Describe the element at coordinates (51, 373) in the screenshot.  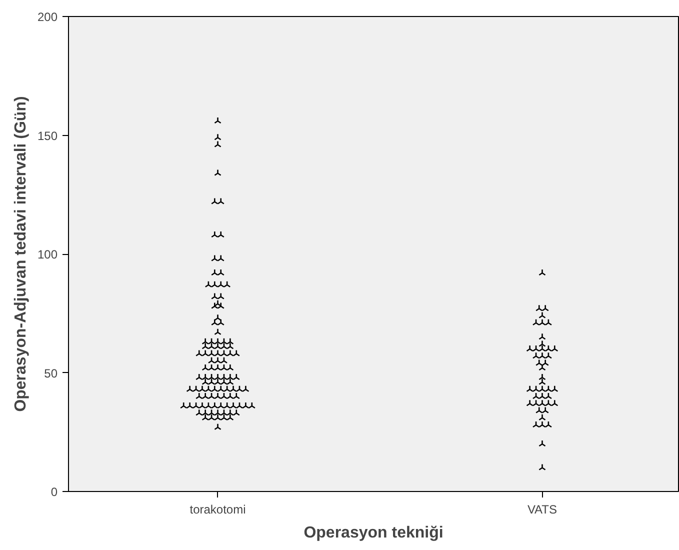
I see `y-tick-label: 50` at that location.